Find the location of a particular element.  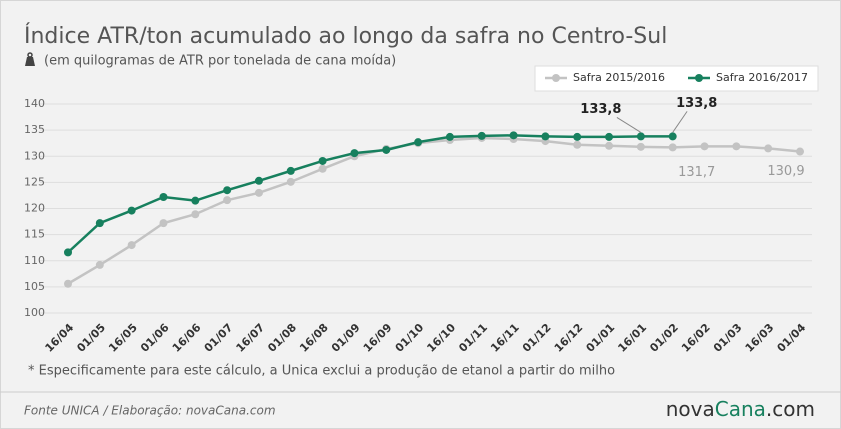

logo-part: Cana is located at coordinates (740, 409).